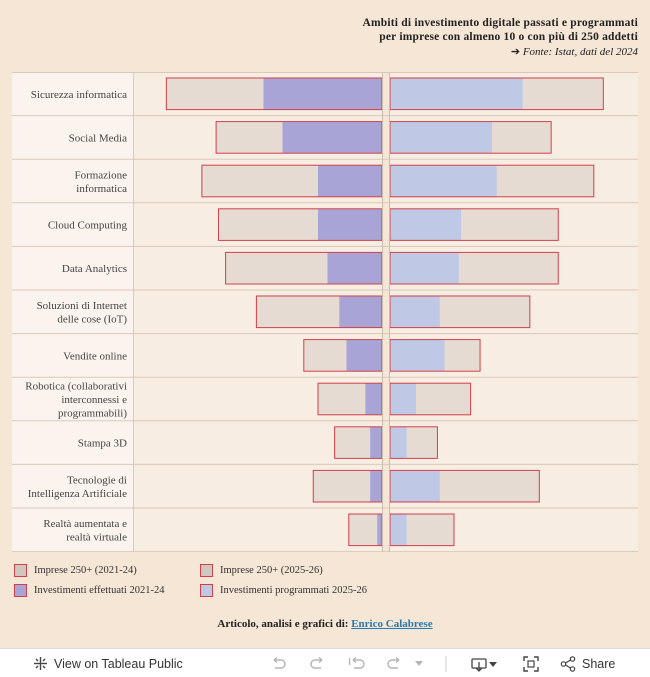 The height and width of the screenshot is (677, 650). What do you see at coordinates (428, 52) in the screenshot?
I see `chart-source: ➔ Fonte: Istat, dati del 2024` at bounding box center [428, 52].